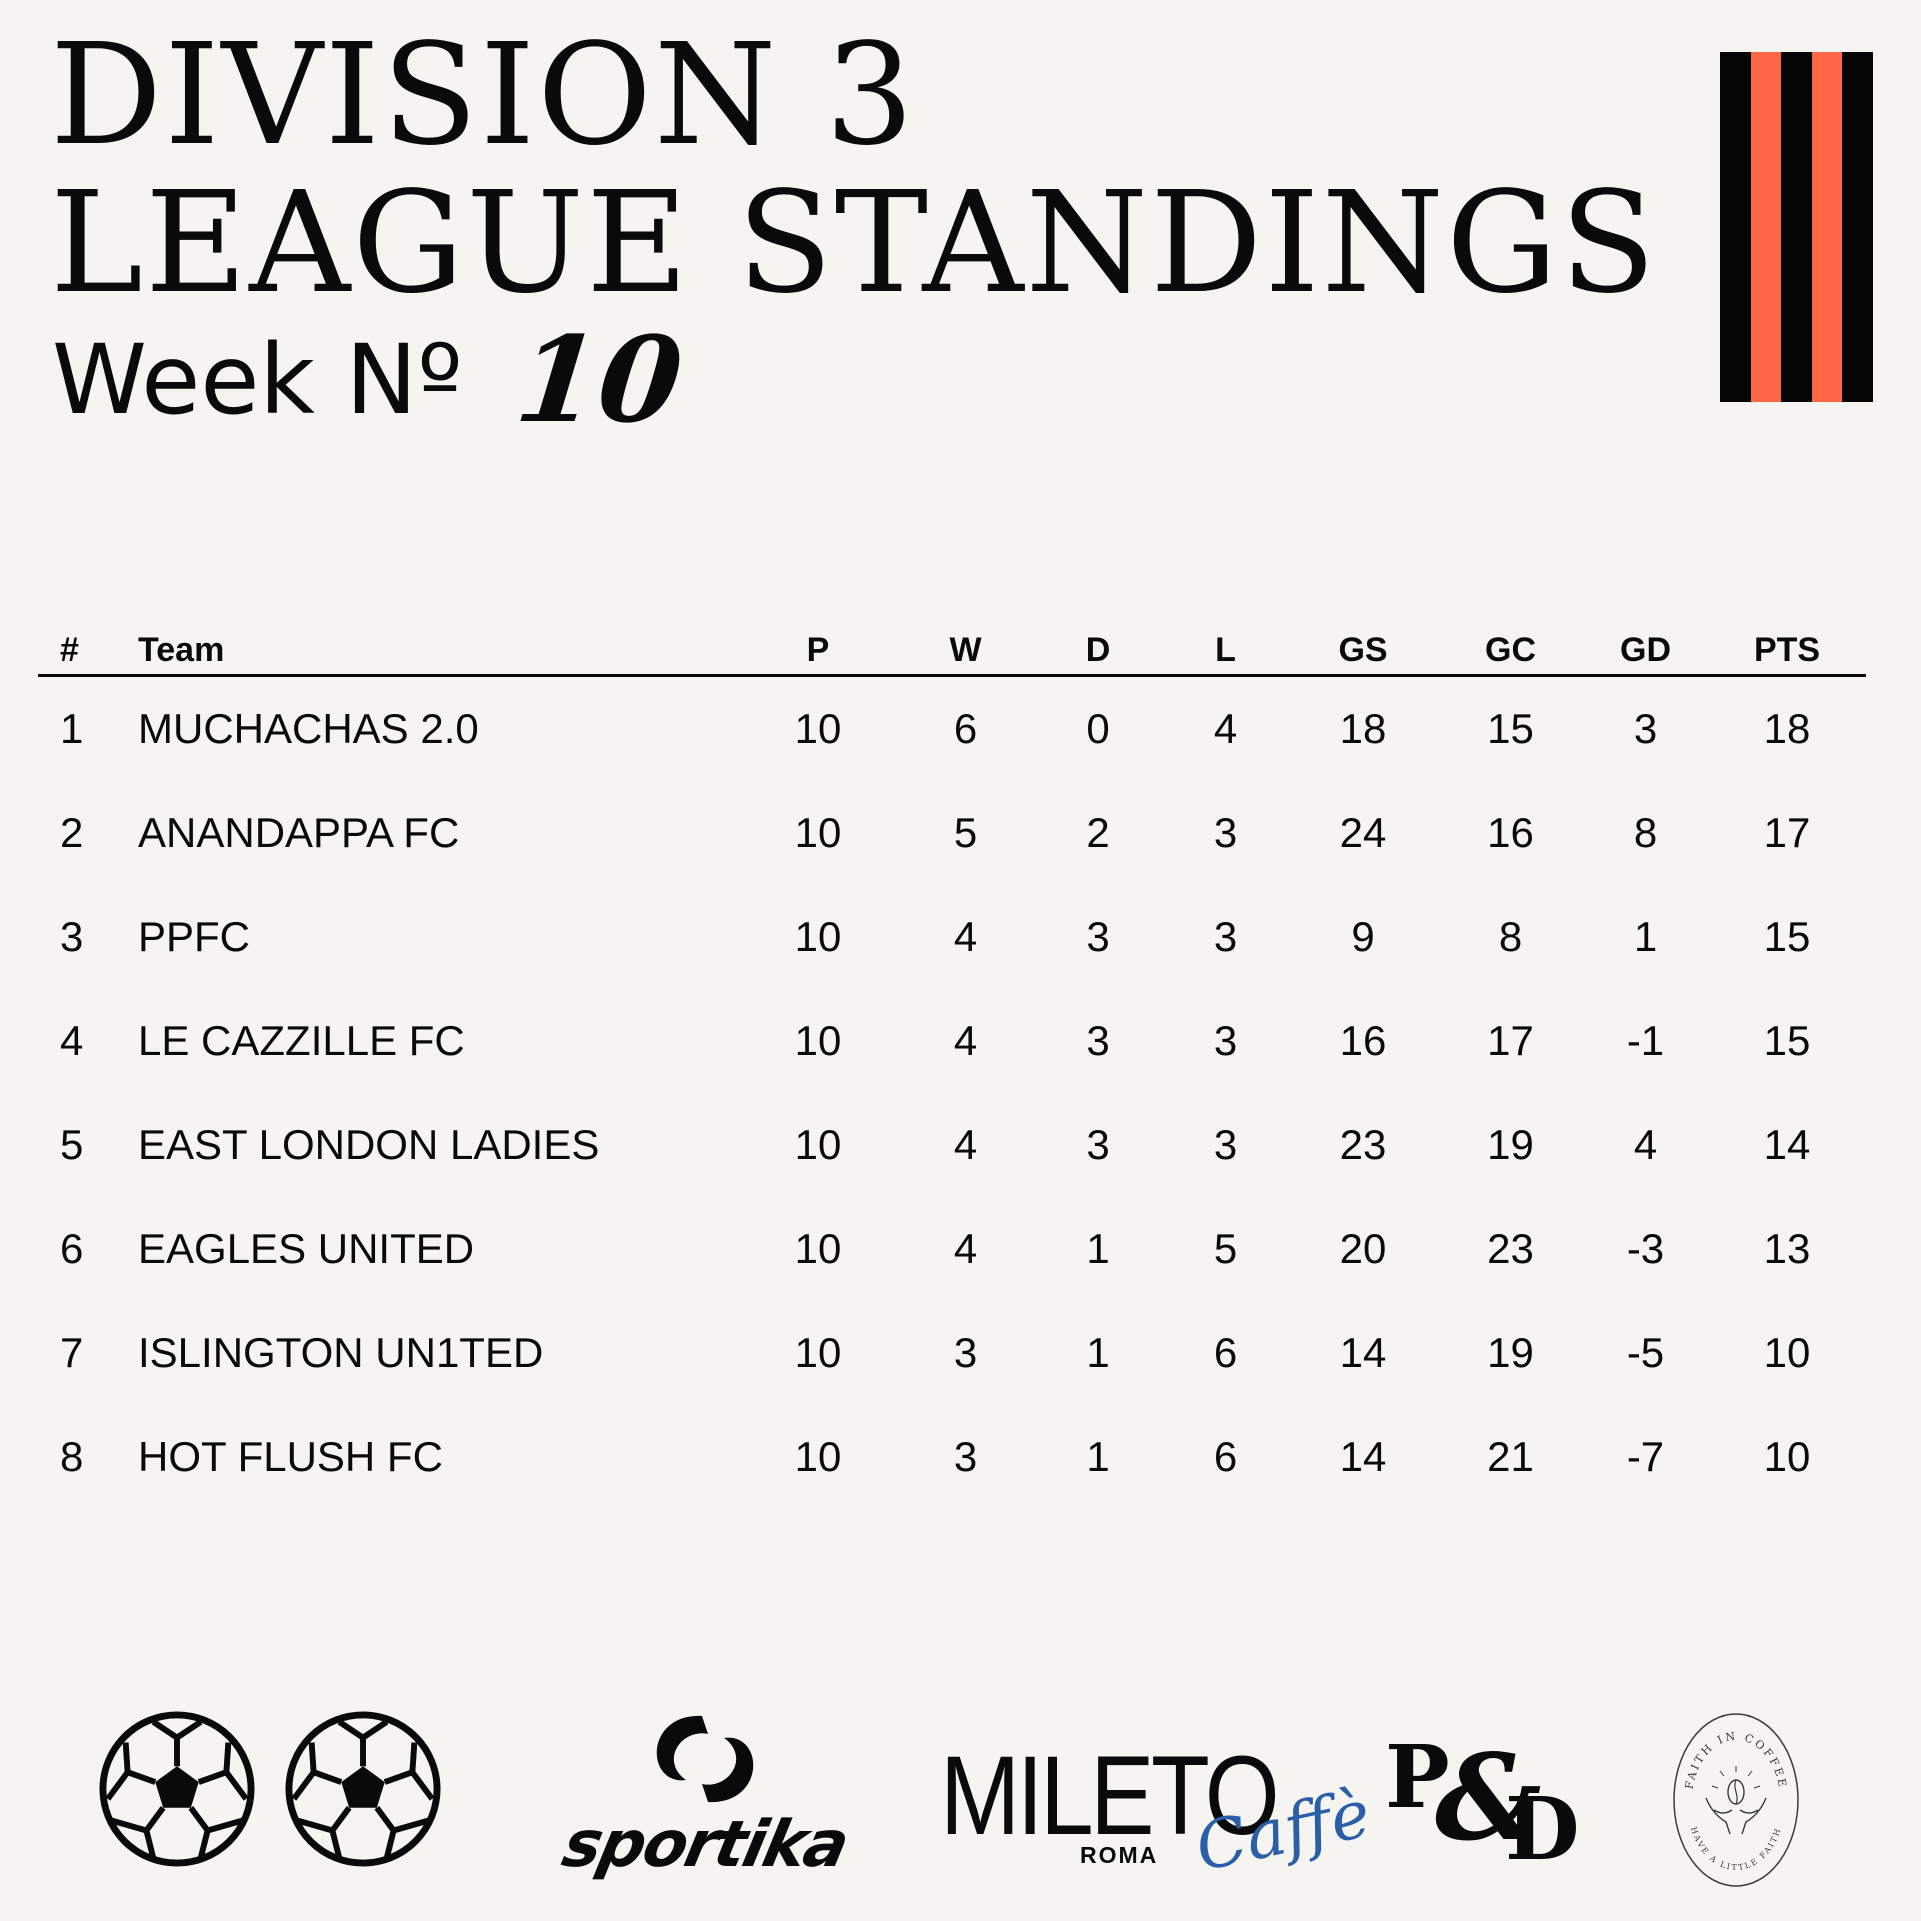  I want to click on sportika-logo: sportika, so click(705, 1796).